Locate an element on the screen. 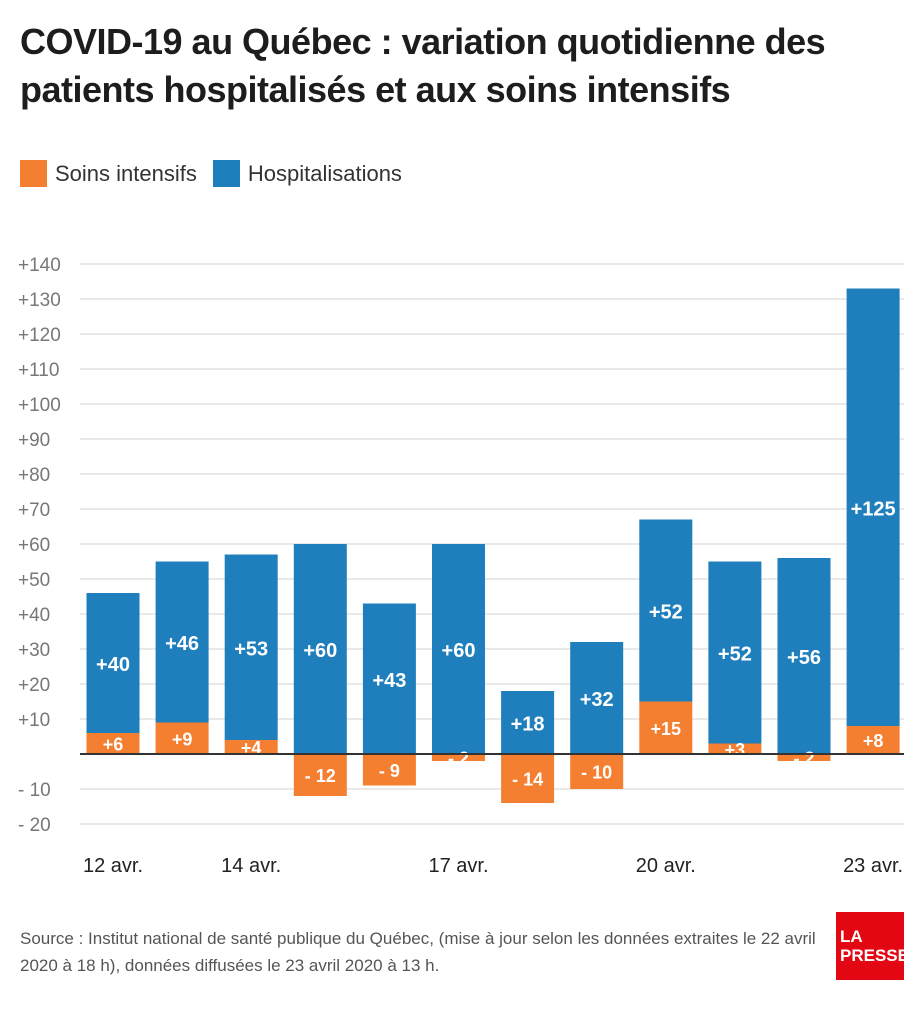  data-label-soins-intensifs: - 9 is located at coordinates (389, 771).